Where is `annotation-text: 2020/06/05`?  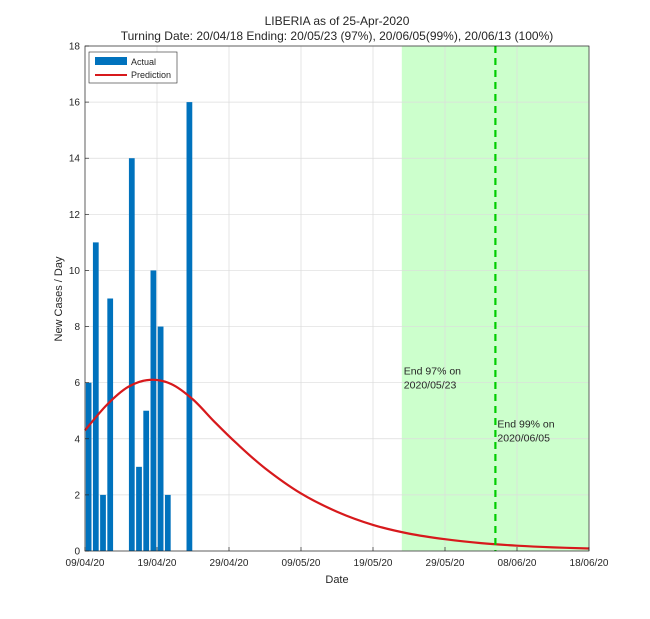
annotation-text: 2020/06/05 is located at coordinates (523, 439).